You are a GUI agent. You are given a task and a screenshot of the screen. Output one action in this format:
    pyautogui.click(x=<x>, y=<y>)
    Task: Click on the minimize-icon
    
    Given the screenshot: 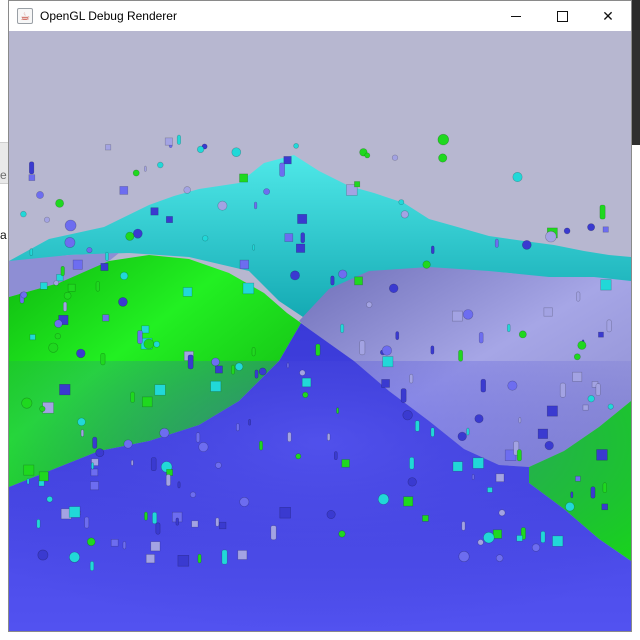 What is the action you would take?
    pyautogui.click(x=516, y=16)
    